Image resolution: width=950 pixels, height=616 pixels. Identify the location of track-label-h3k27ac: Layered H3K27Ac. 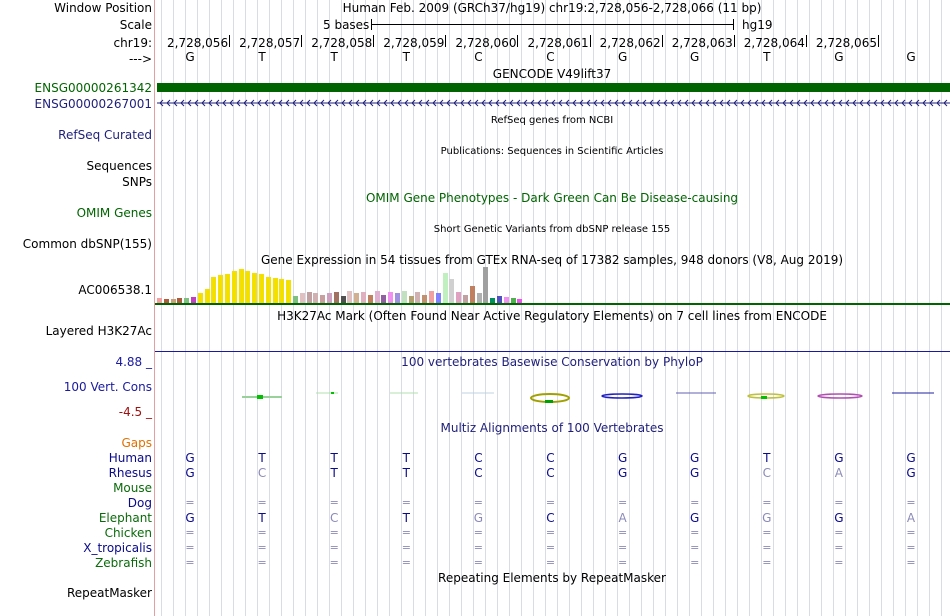
(98, 331).